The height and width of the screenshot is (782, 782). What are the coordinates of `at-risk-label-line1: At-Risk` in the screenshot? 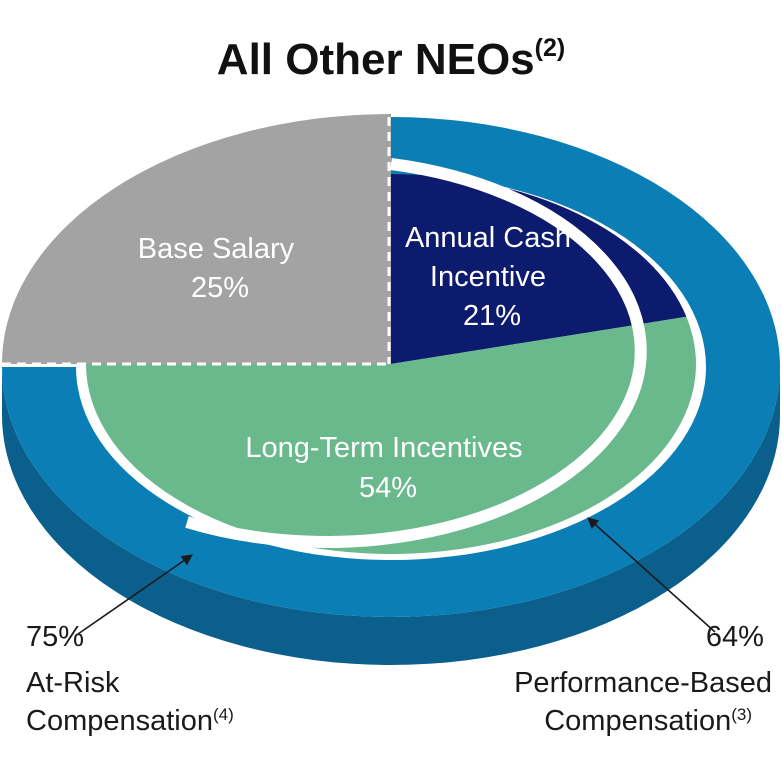 It's located at (73, 683).